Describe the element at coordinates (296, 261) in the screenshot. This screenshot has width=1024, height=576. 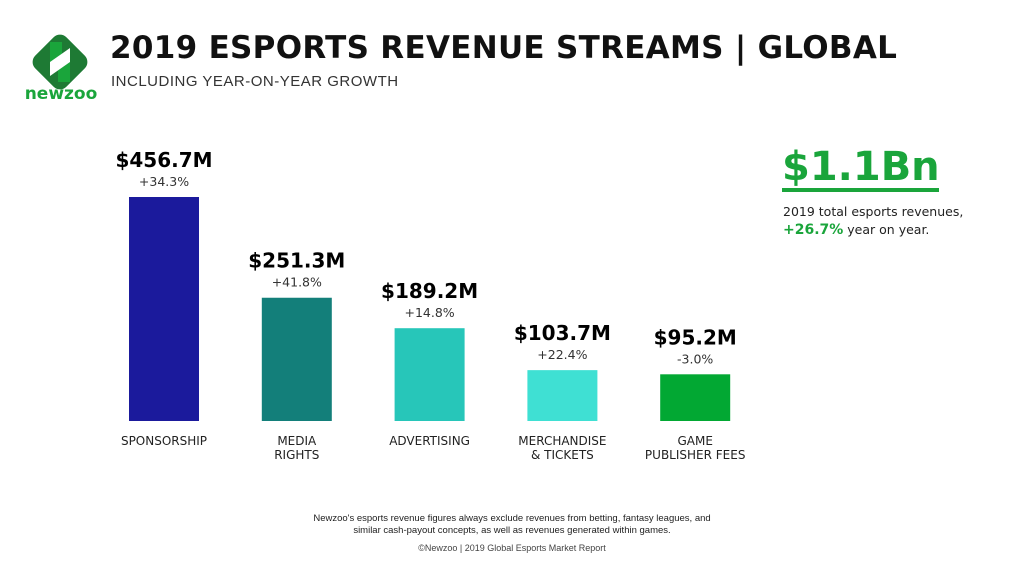
I see `value-label: $251.3M` at that location.